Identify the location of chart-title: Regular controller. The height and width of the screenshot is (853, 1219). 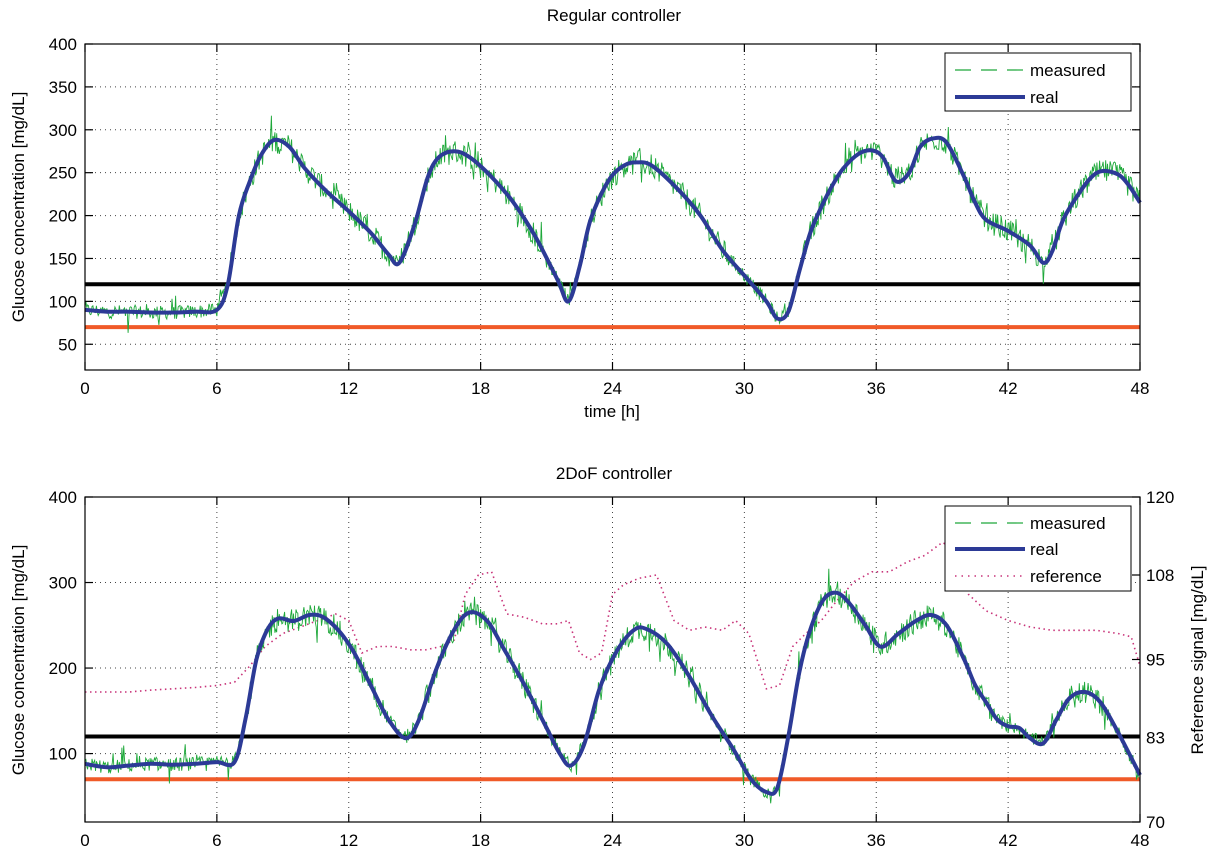
(614, 15).